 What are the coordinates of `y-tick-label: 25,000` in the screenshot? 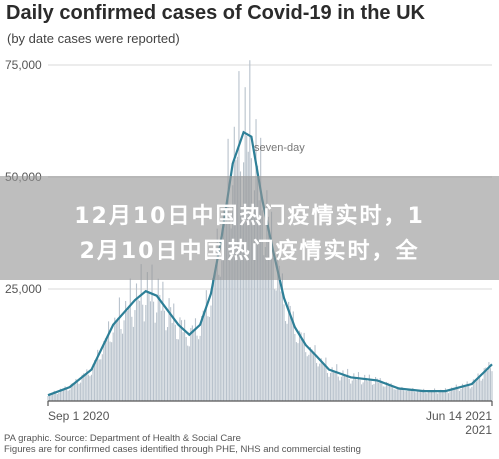 It's located at (23, 289).